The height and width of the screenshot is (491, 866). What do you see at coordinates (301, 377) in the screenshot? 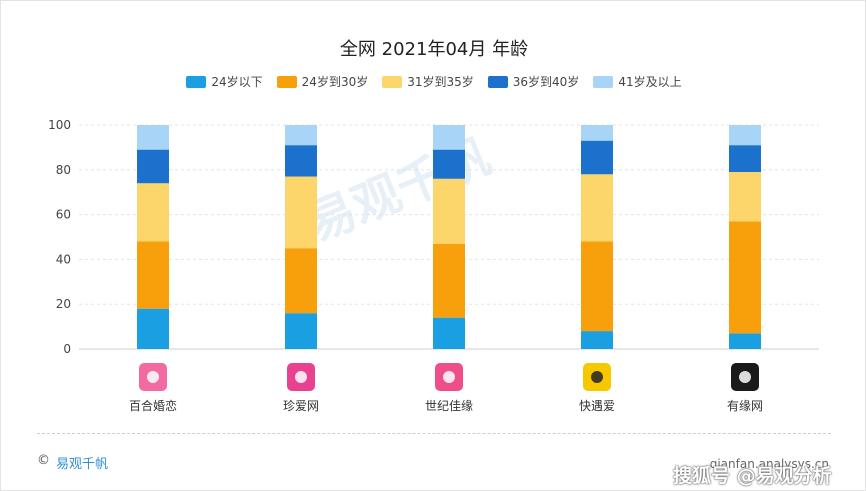
I see `zhenai-logo-icon` at bounding box center [301, 377].